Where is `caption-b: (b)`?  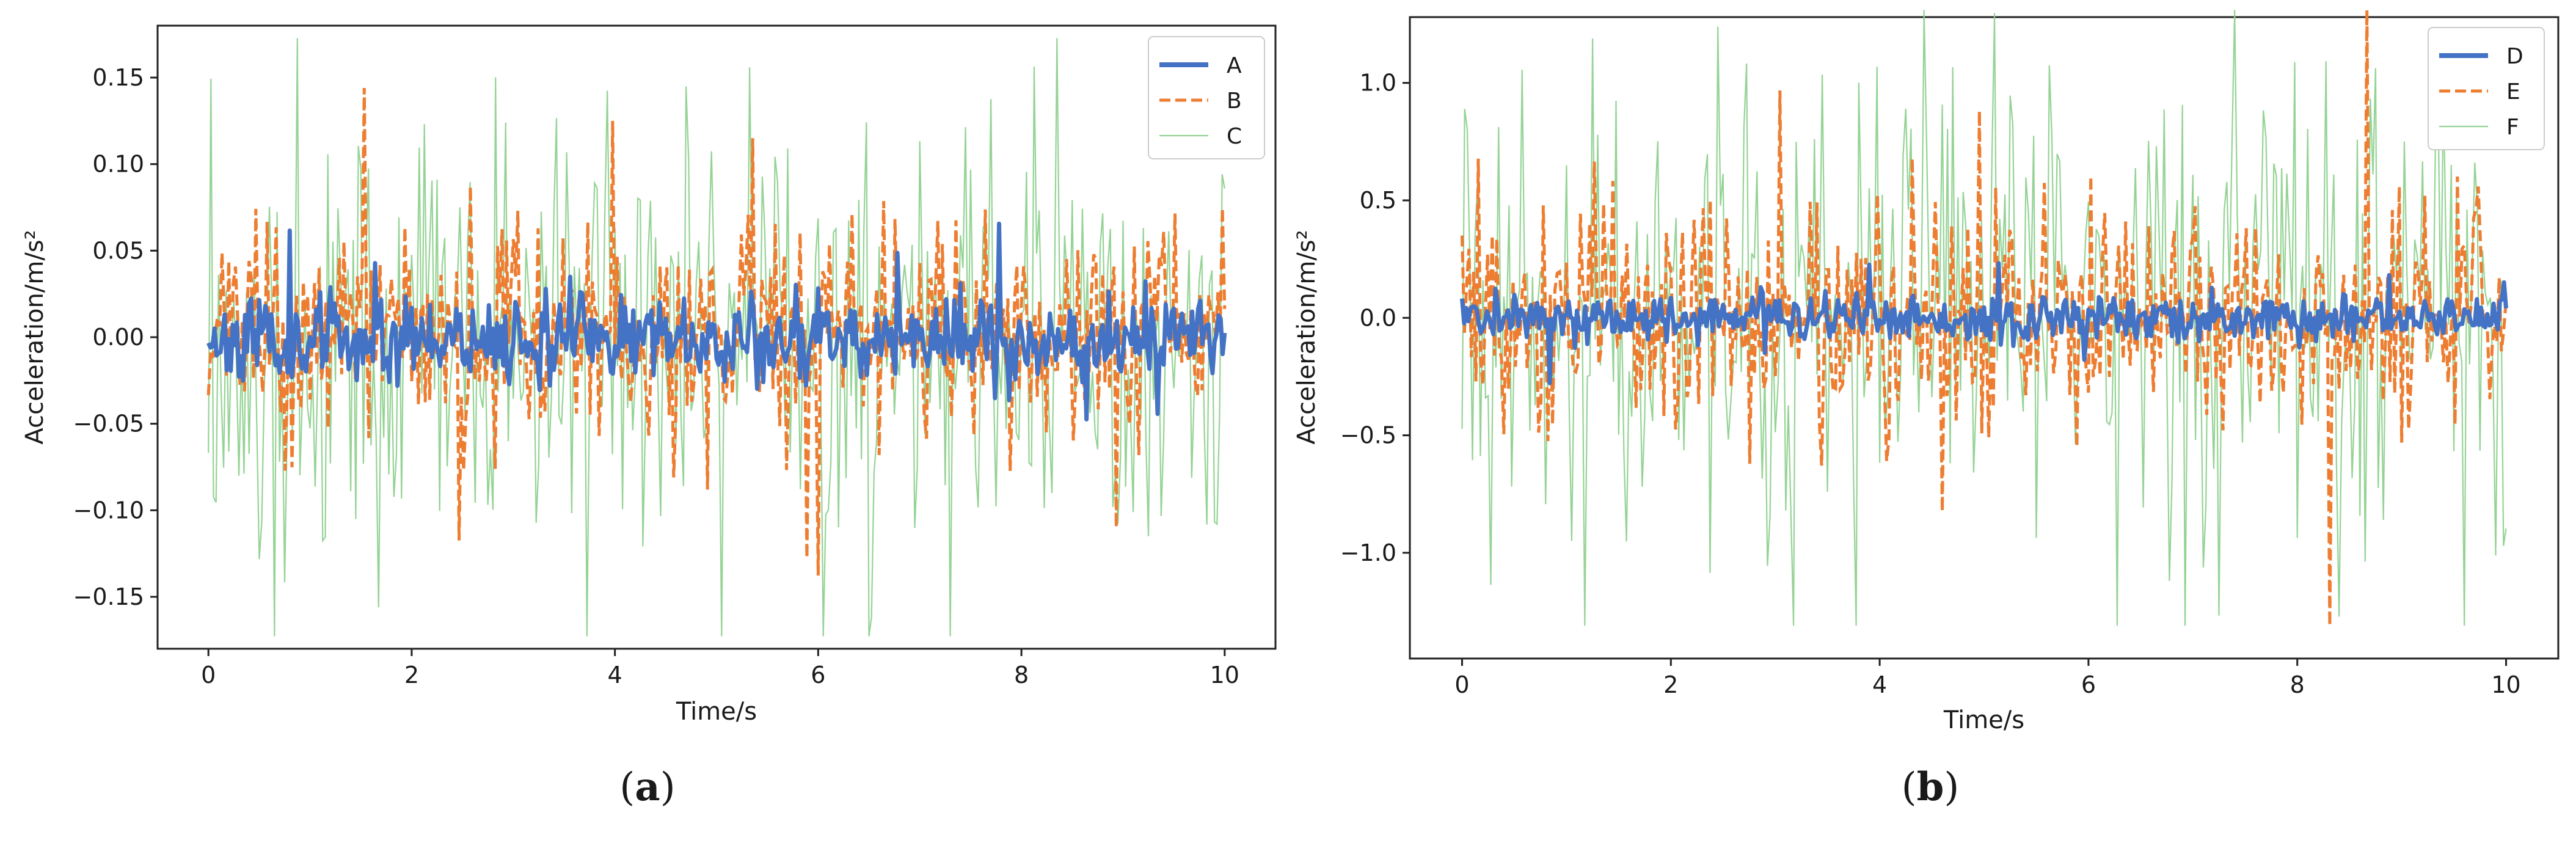
caption-b: (b) is located at coordinates (1931, 787).